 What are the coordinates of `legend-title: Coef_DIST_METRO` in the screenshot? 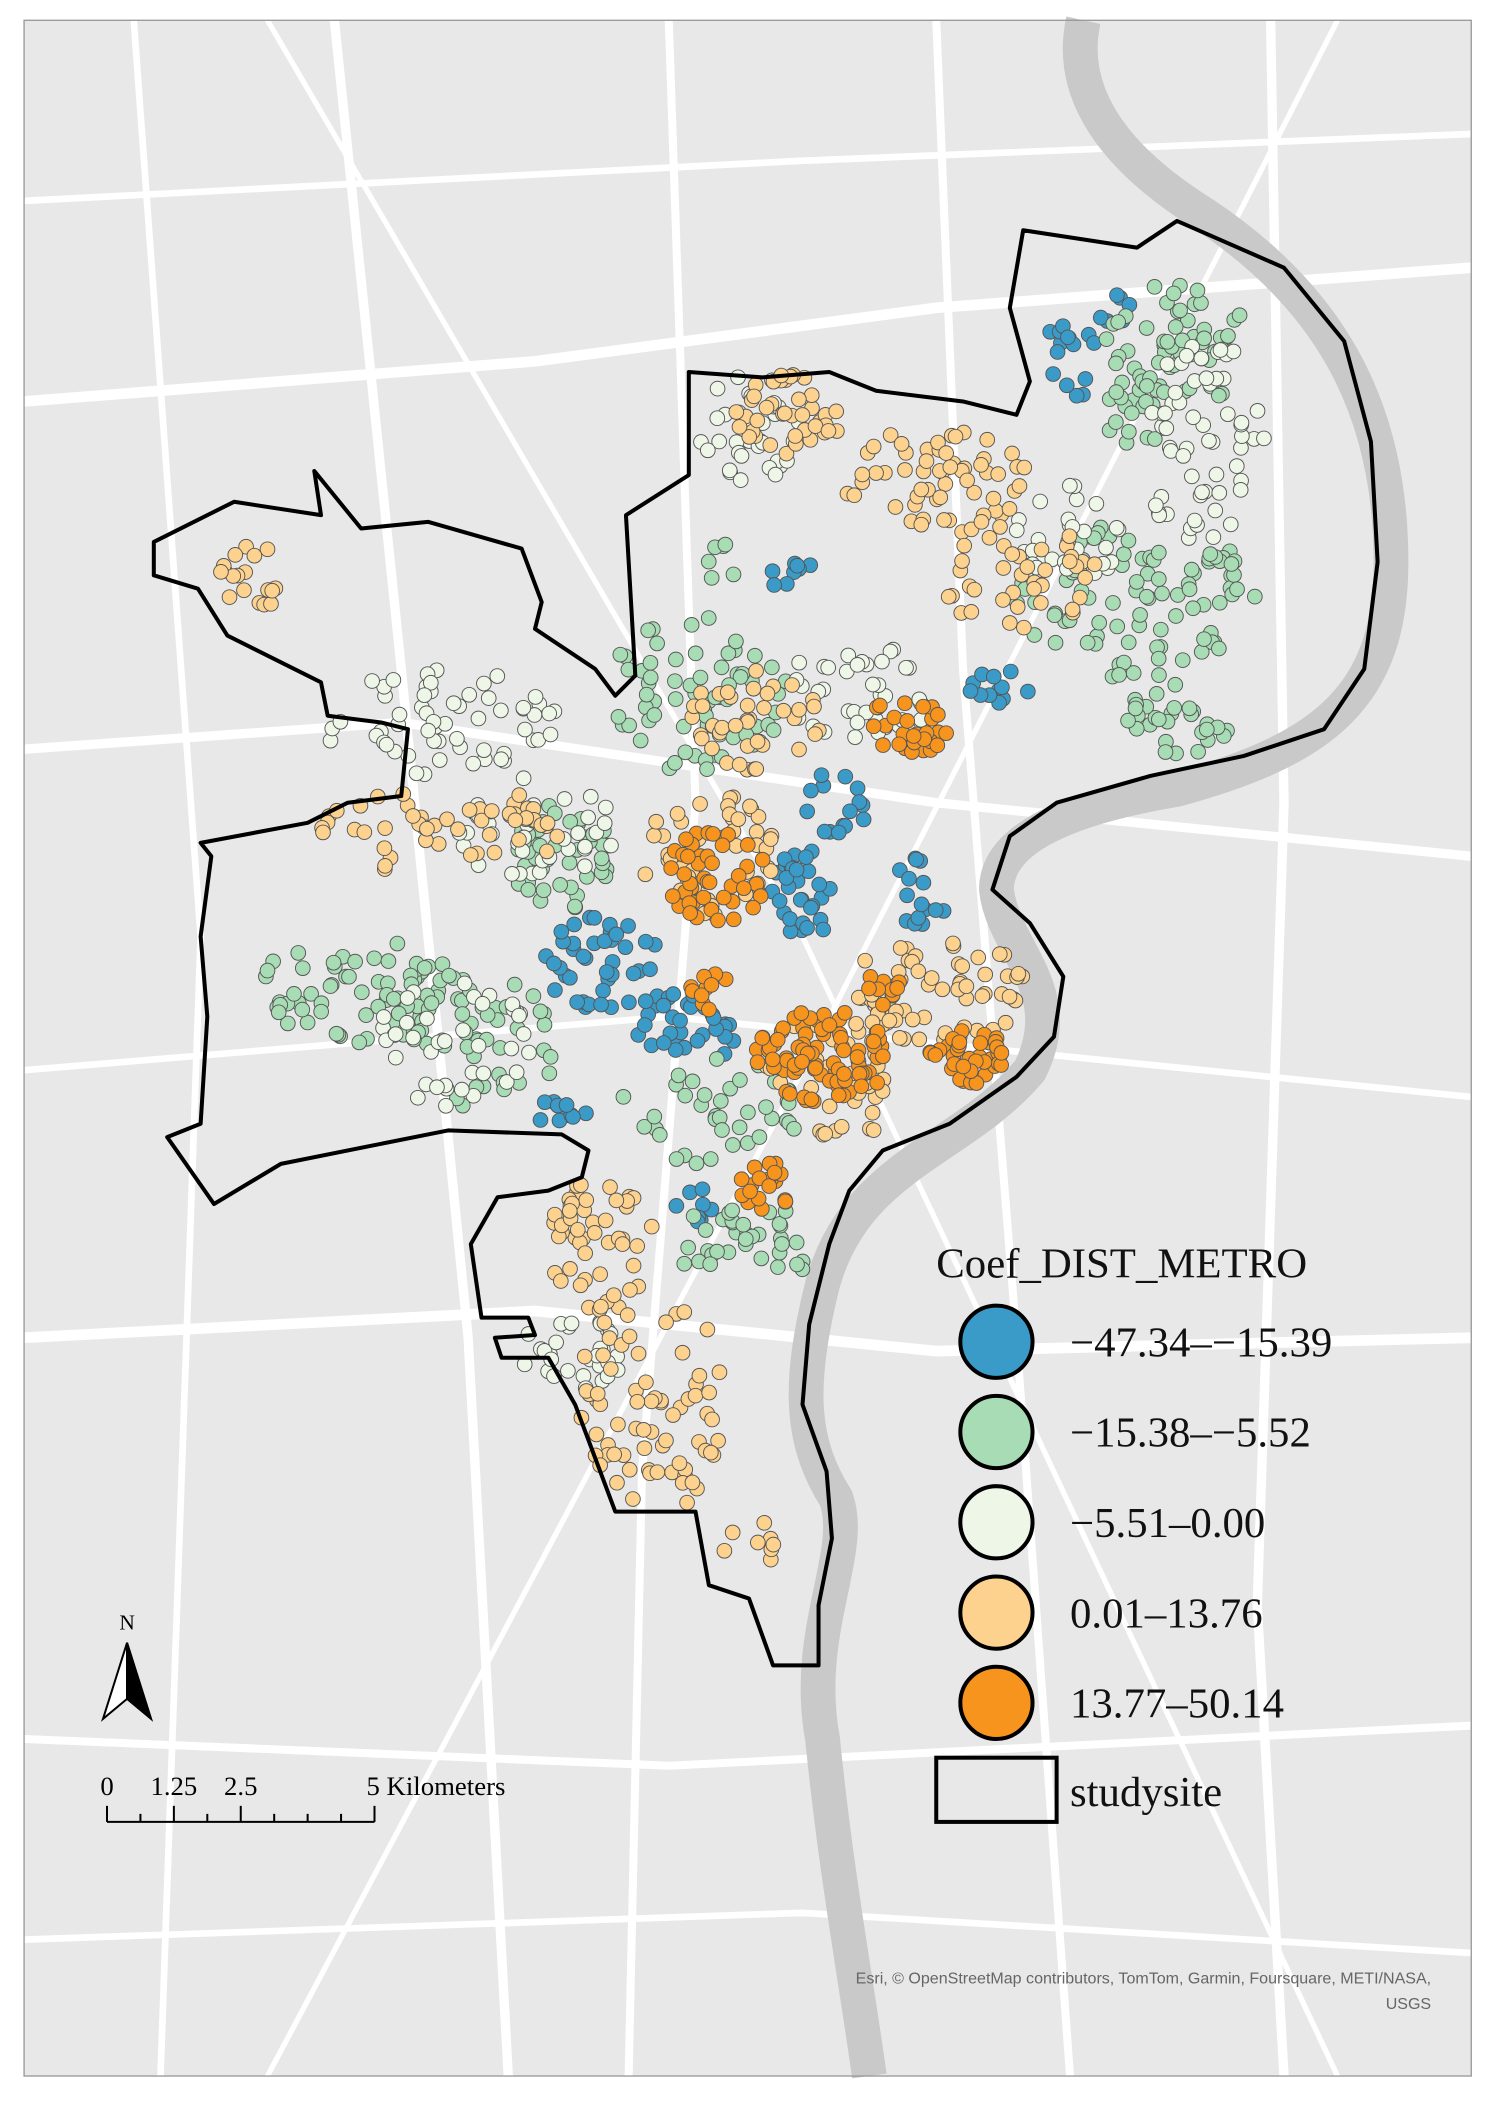 It's located at (1121, 1264).